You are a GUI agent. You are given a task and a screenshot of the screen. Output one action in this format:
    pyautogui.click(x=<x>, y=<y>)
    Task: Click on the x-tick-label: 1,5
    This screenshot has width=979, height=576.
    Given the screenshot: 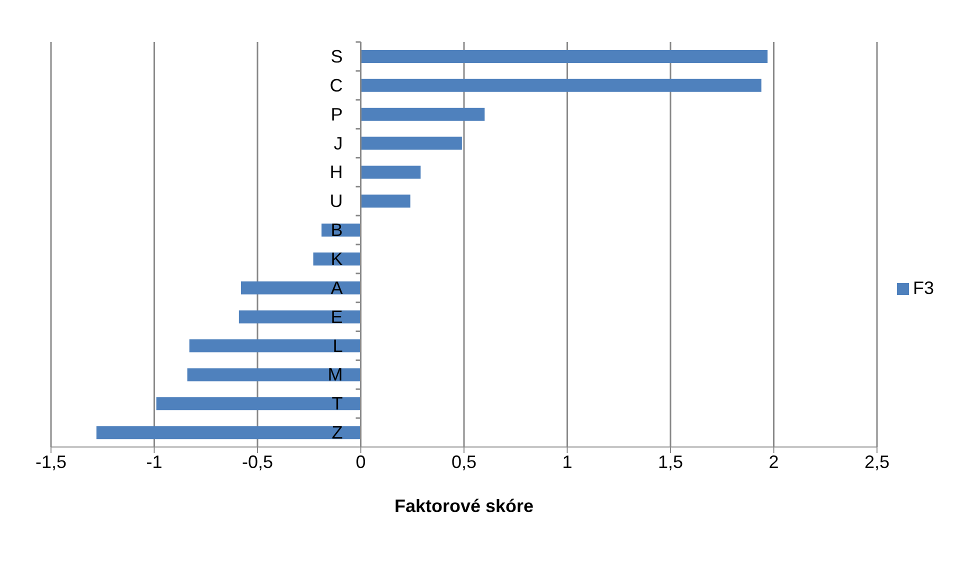 What is the action you would take?
    pyautogui.click(x=671, y=462)
    